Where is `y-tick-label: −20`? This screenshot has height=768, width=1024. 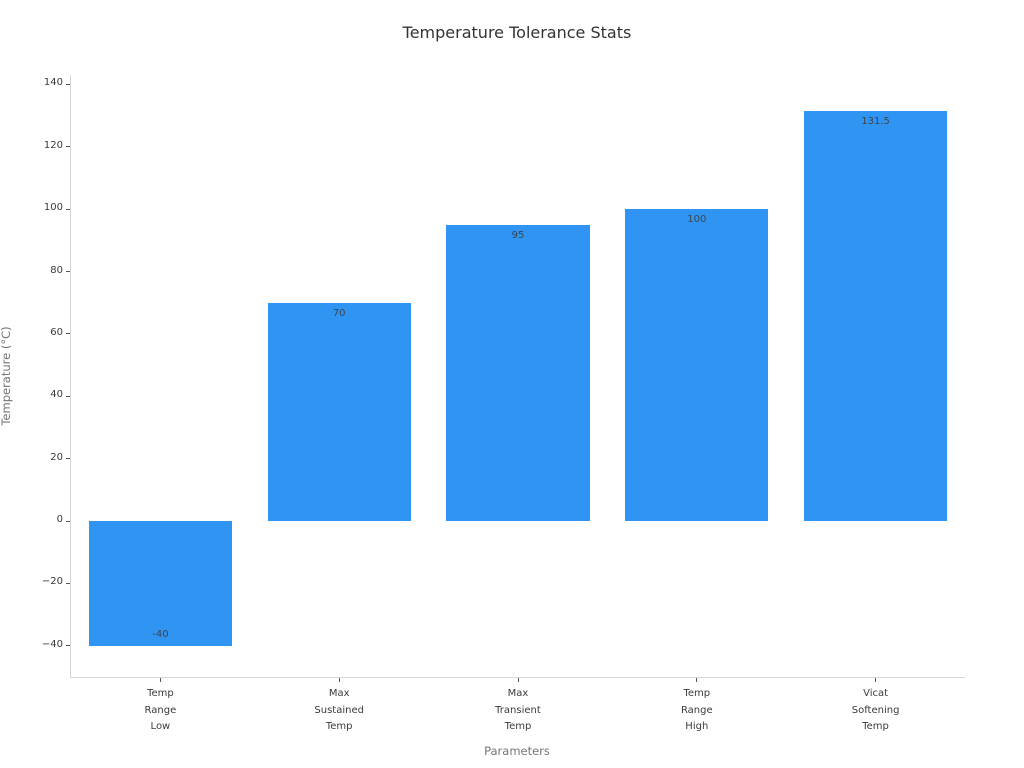
y-tick-label: −20 is located at coordinates (52, 582).